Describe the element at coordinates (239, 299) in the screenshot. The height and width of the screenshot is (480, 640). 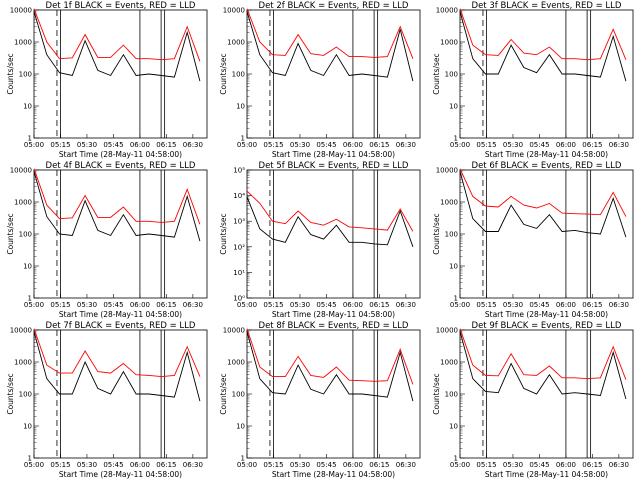
I see `y-tick-label: 10⁰` at that location.